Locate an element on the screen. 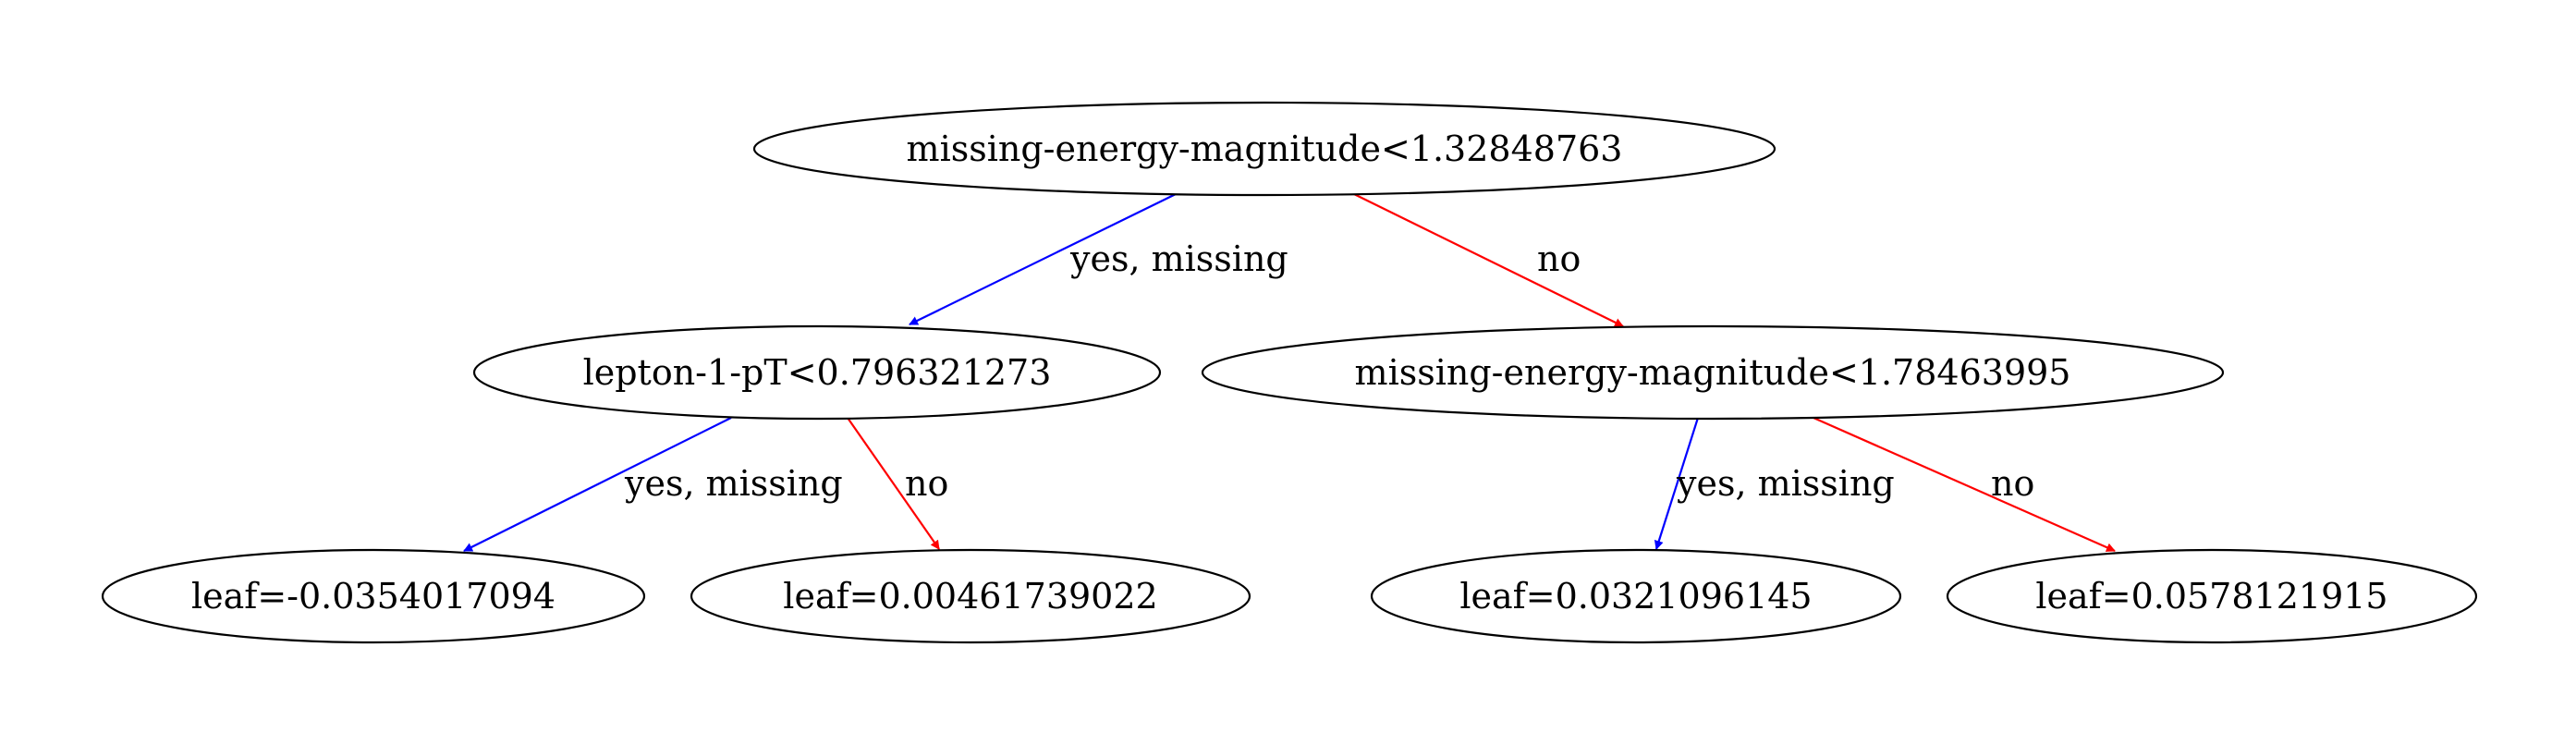 The height and width of the screenshot is (745, 2576). node-label: leaf=-0.0354017094 is located at coordinates (373, 596).